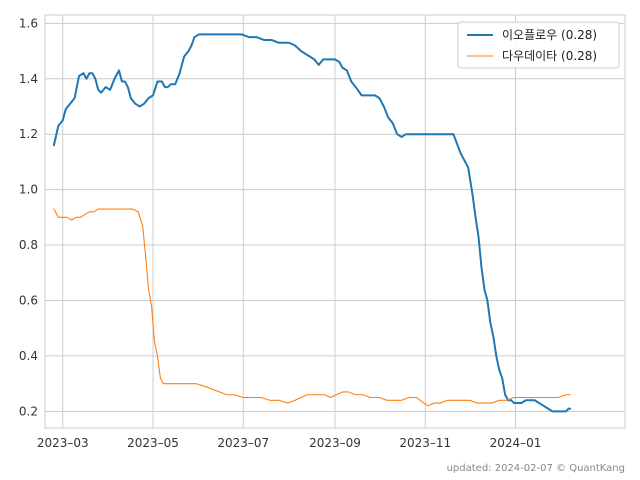  What do you see at coordinates (28, 300) in the screenshot?
I see `y-tick-label: 0.6` at bounding box center [28, 300].